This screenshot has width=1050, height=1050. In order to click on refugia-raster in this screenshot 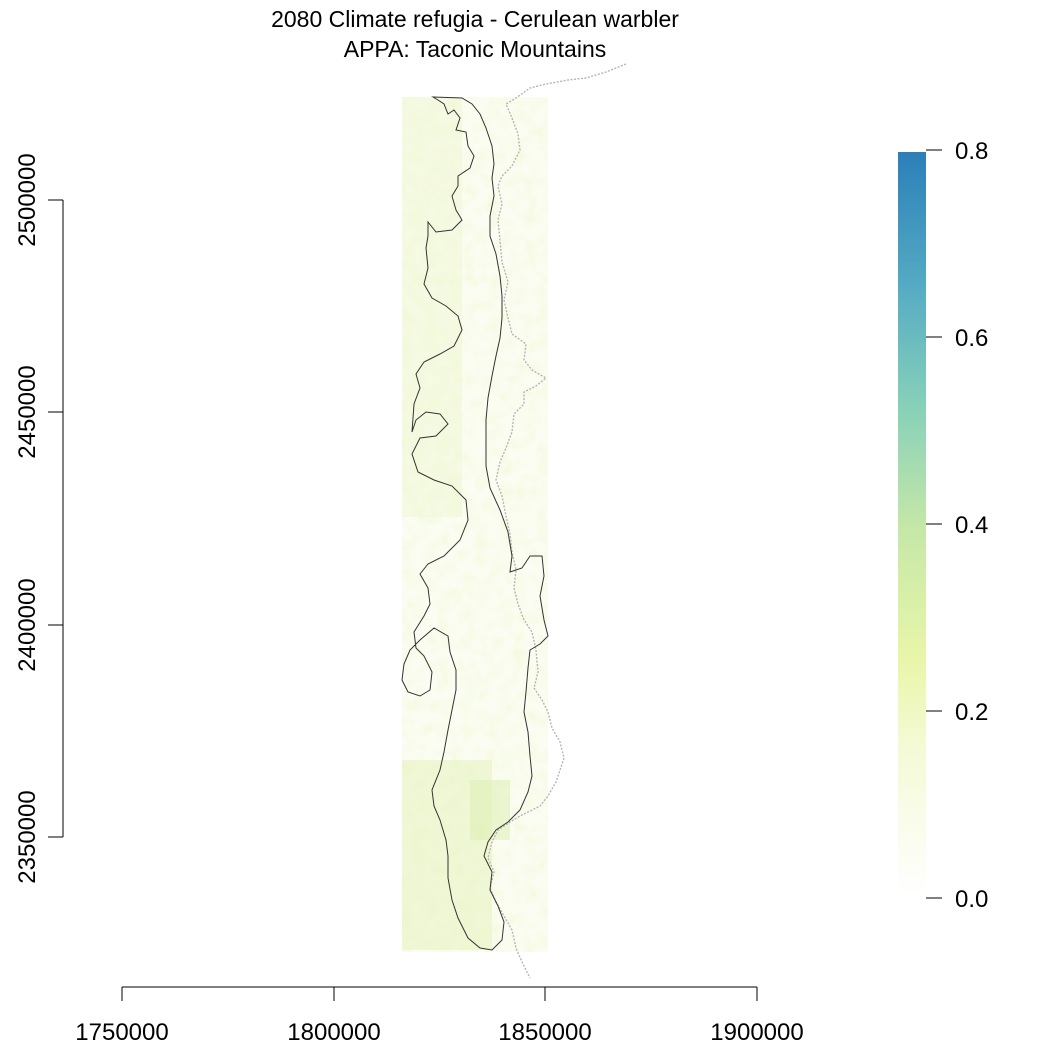, I will do `click(475, 524)`.